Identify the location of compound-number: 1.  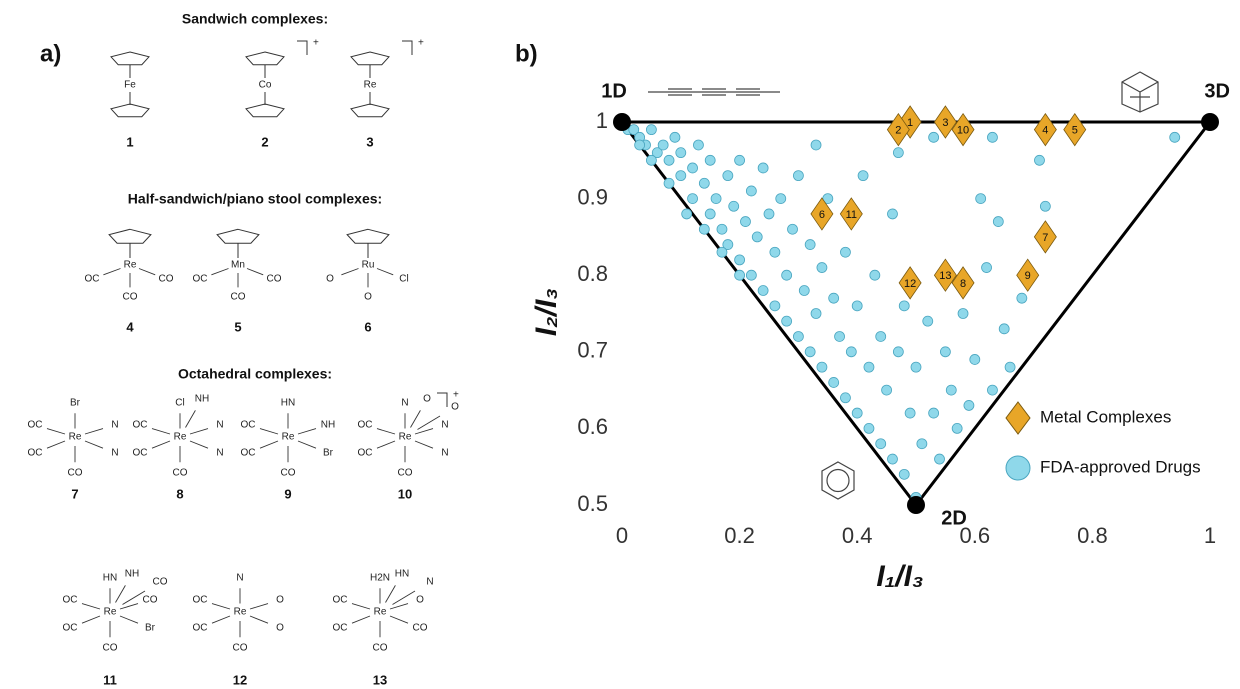
(129, 141).